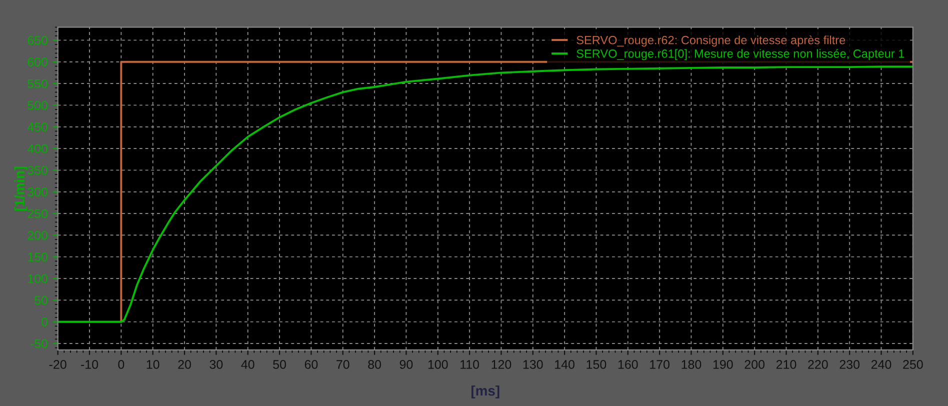 The width and height of the screenshot is (948, 406). I want to click on x-tick-label: 210, so click(786, 364).